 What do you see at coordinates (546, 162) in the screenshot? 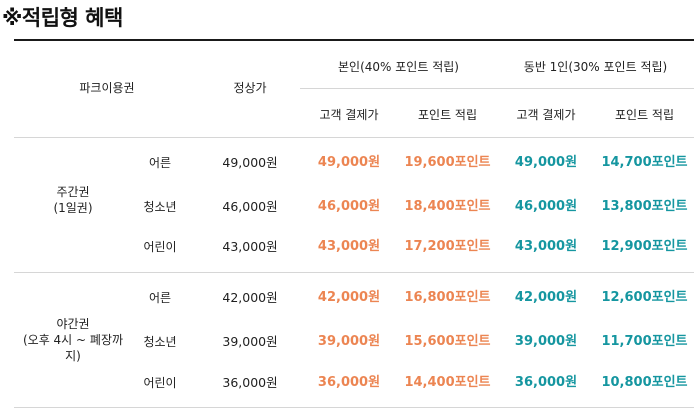
I see `row-companion-payment: 49,000원` at bounding box center [546, 162].